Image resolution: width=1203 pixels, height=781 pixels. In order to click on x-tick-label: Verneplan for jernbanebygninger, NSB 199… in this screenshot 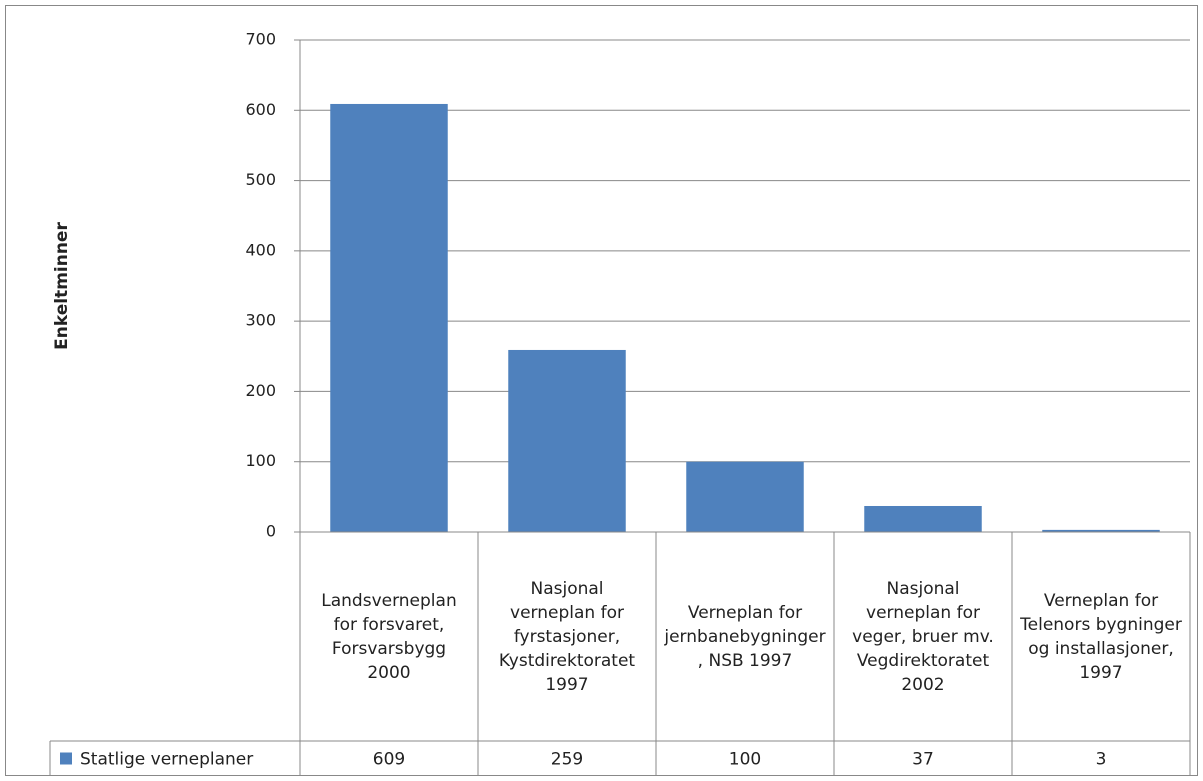, I will do `click(745, 636)`.